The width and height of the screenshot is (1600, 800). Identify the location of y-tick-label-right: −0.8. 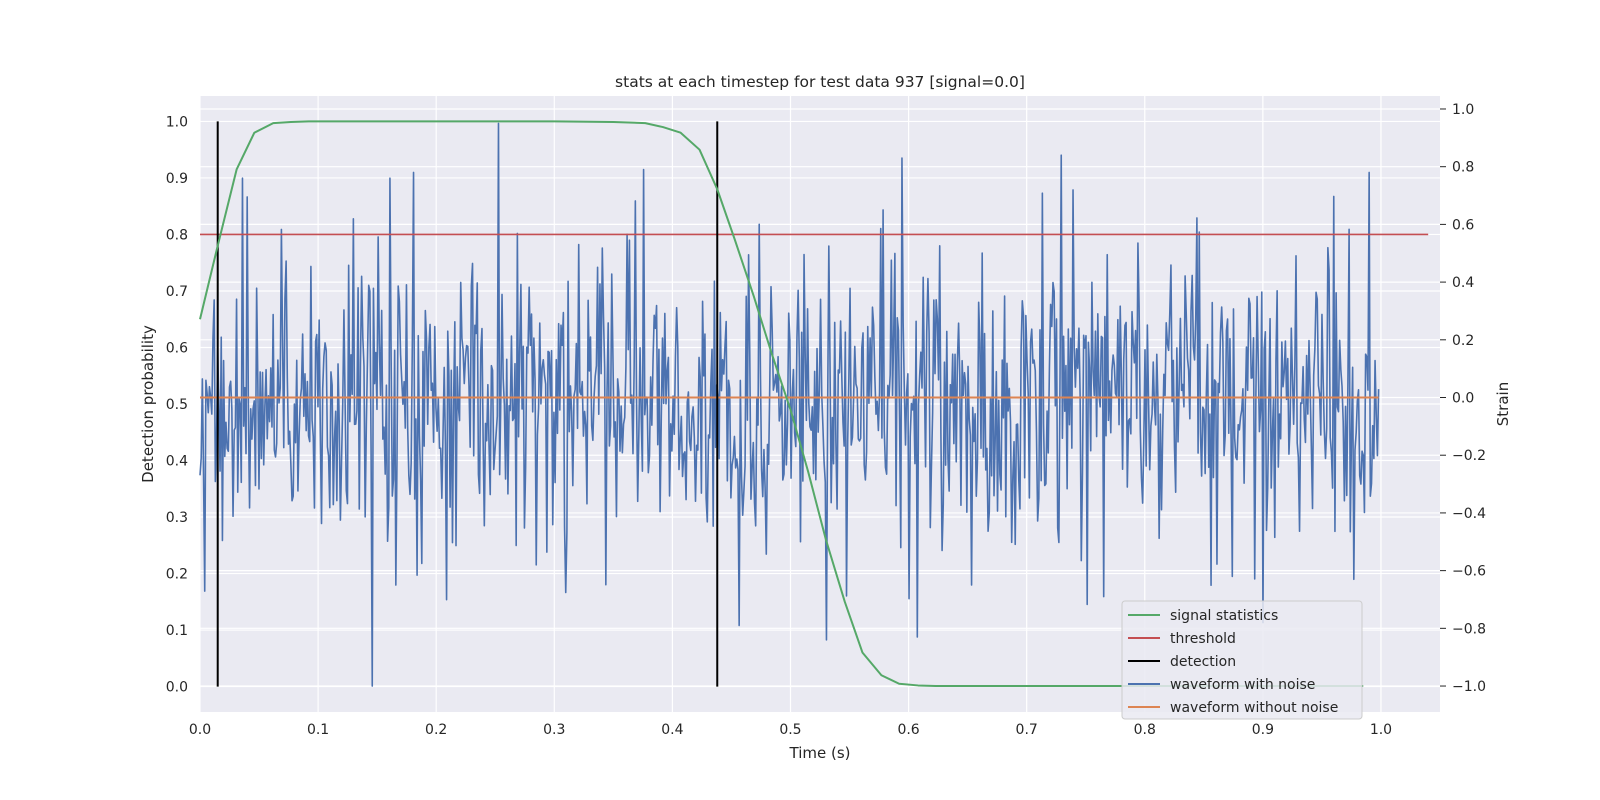
(1469, 629).